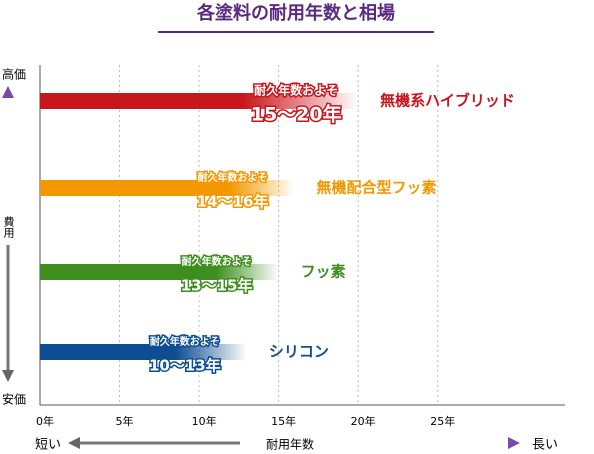 Image resolution: width=594 pixels, height=454 pixels. What do you see at coordinates (45, 421) in the screenshot?
I see `x-tick-label: 0年` at bounding box center [45, 421].